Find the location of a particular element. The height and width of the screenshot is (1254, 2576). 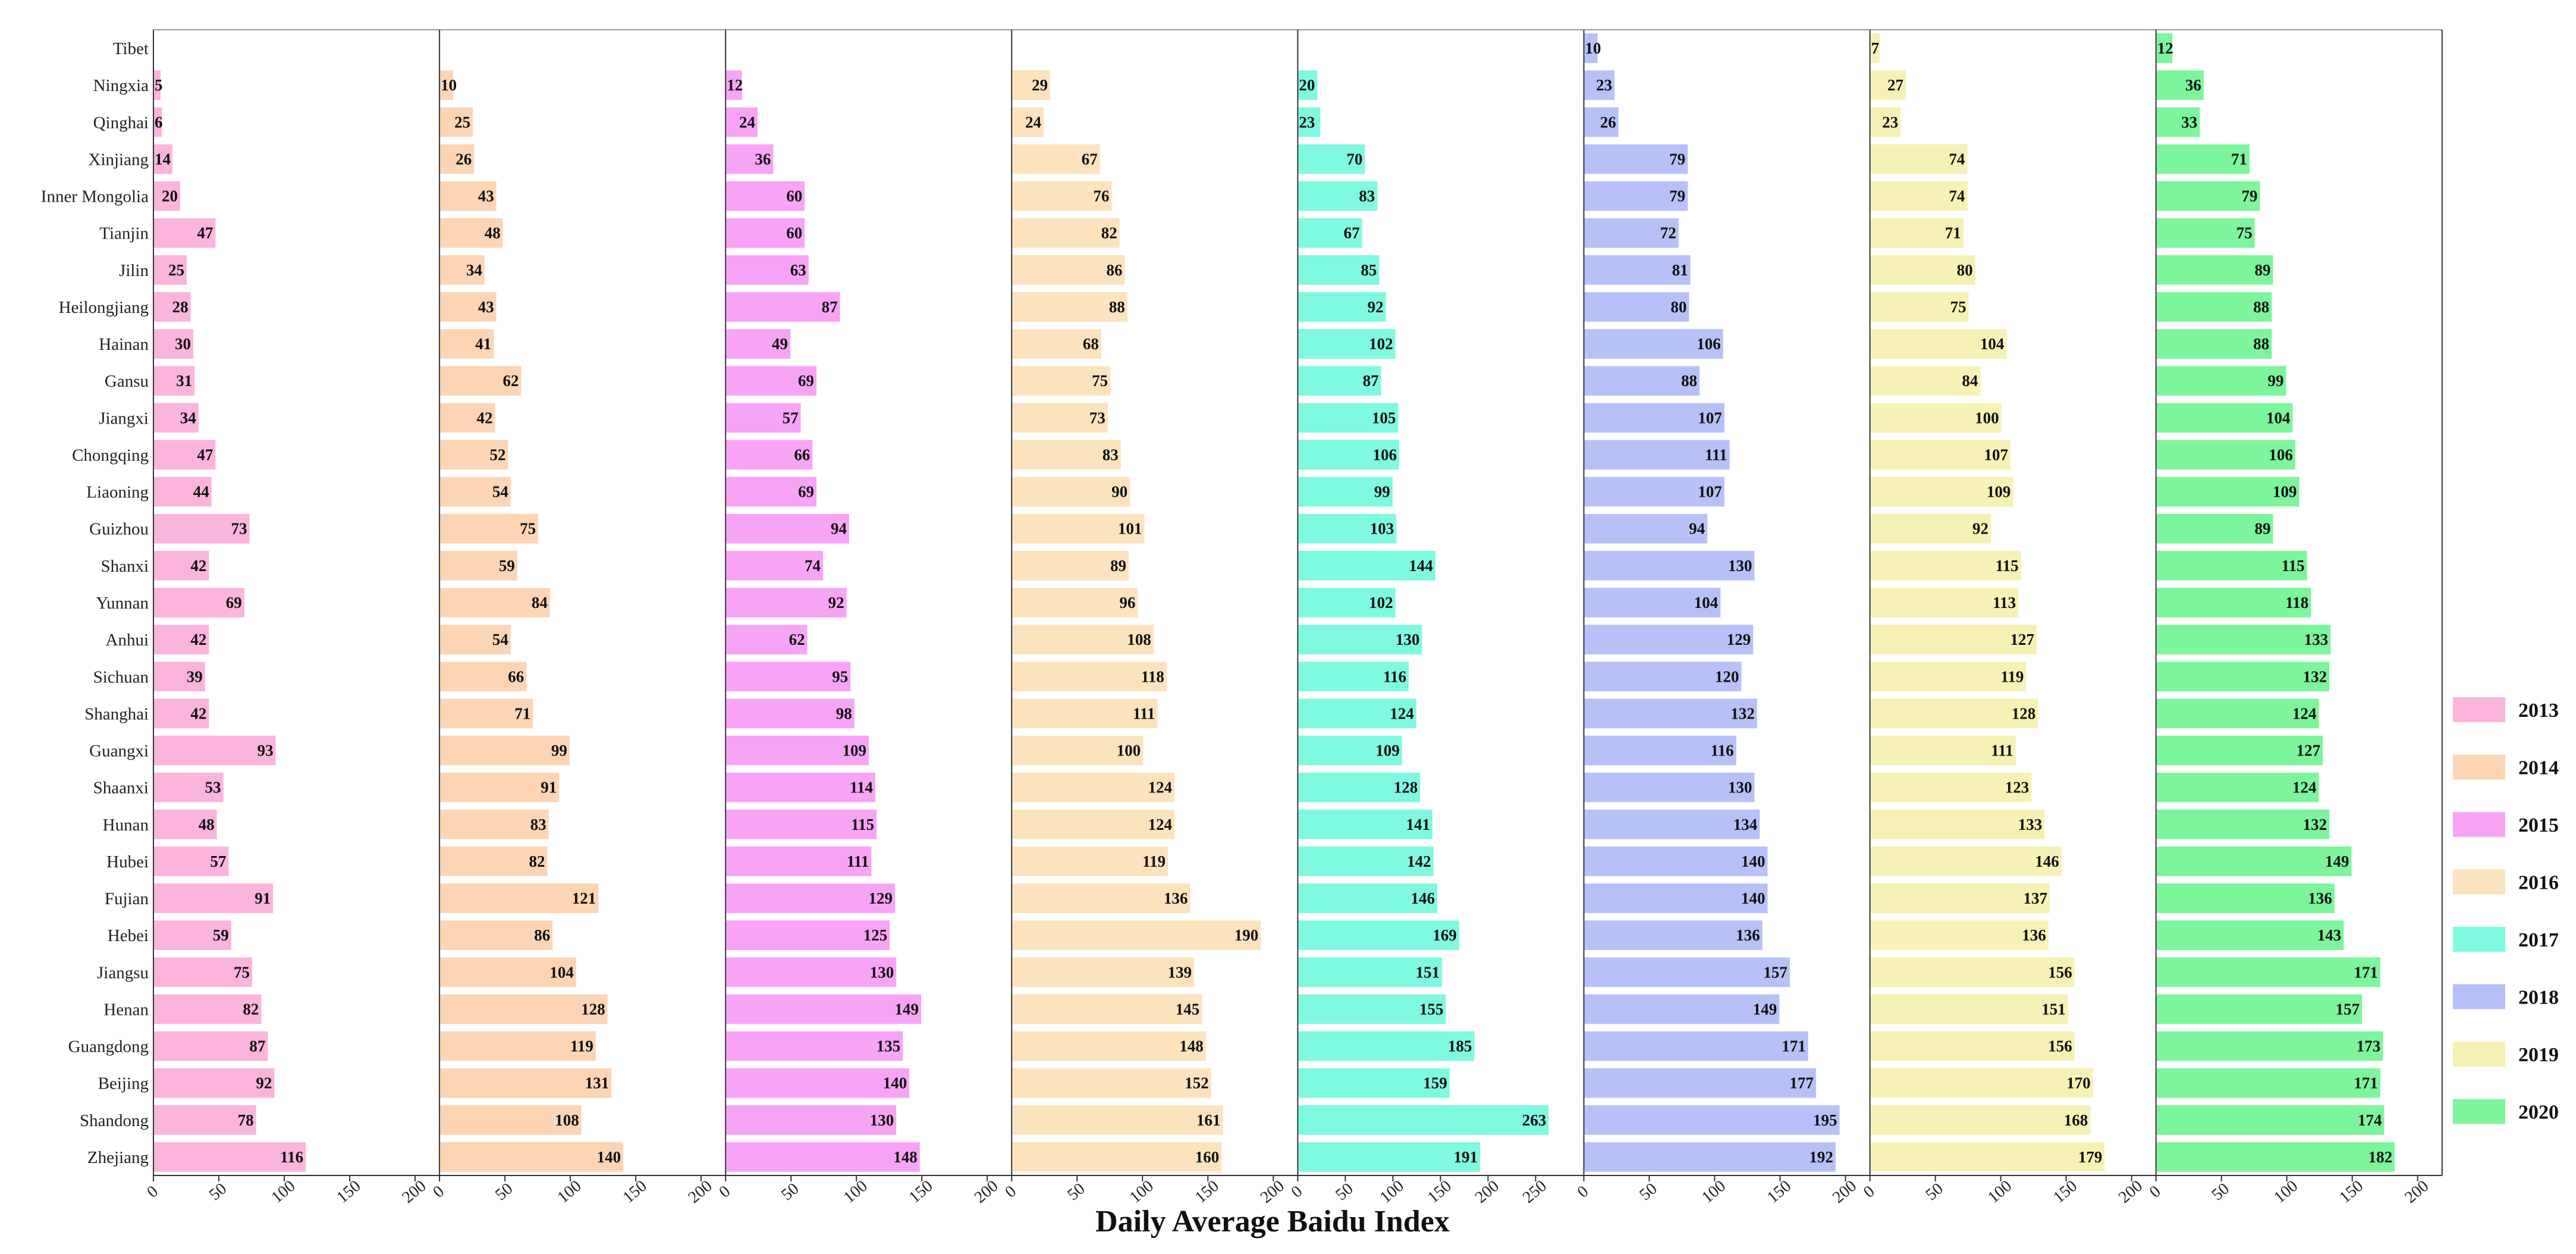

data-label: 151 is located at coordinates (2053, 1009).